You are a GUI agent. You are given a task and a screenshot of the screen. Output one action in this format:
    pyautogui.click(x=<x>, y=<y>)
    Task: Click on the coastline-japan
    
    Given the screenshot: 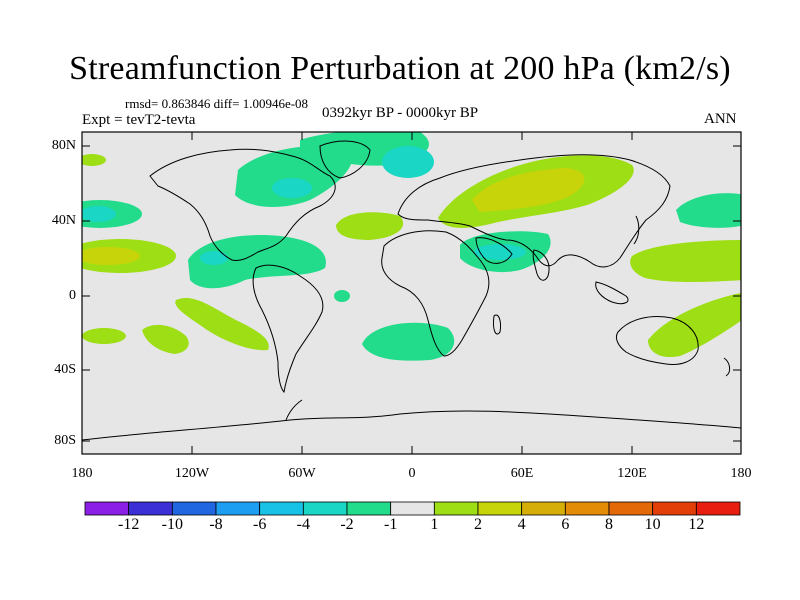 What is the action you would take?
    pyautogui.click(x=636, y=230)
    